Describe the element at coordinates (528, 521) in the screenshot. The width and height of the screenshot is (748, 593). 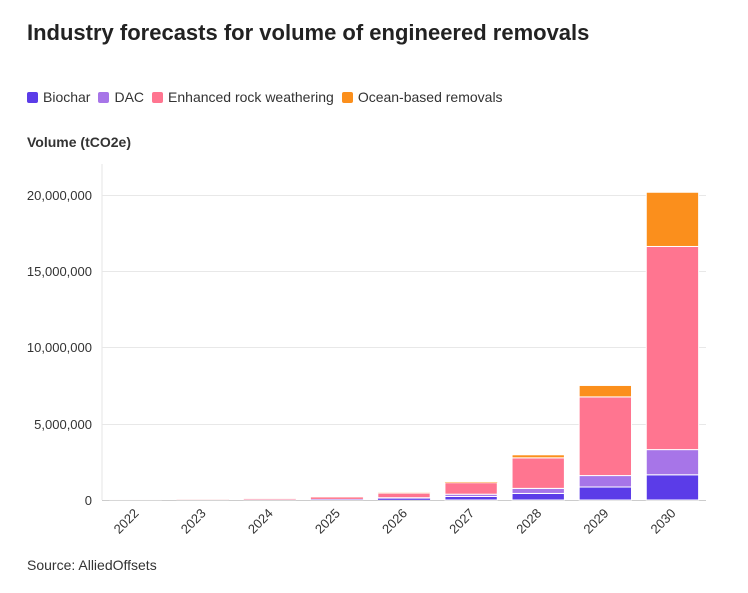
I see `x-tick-label: 2028` at that location.